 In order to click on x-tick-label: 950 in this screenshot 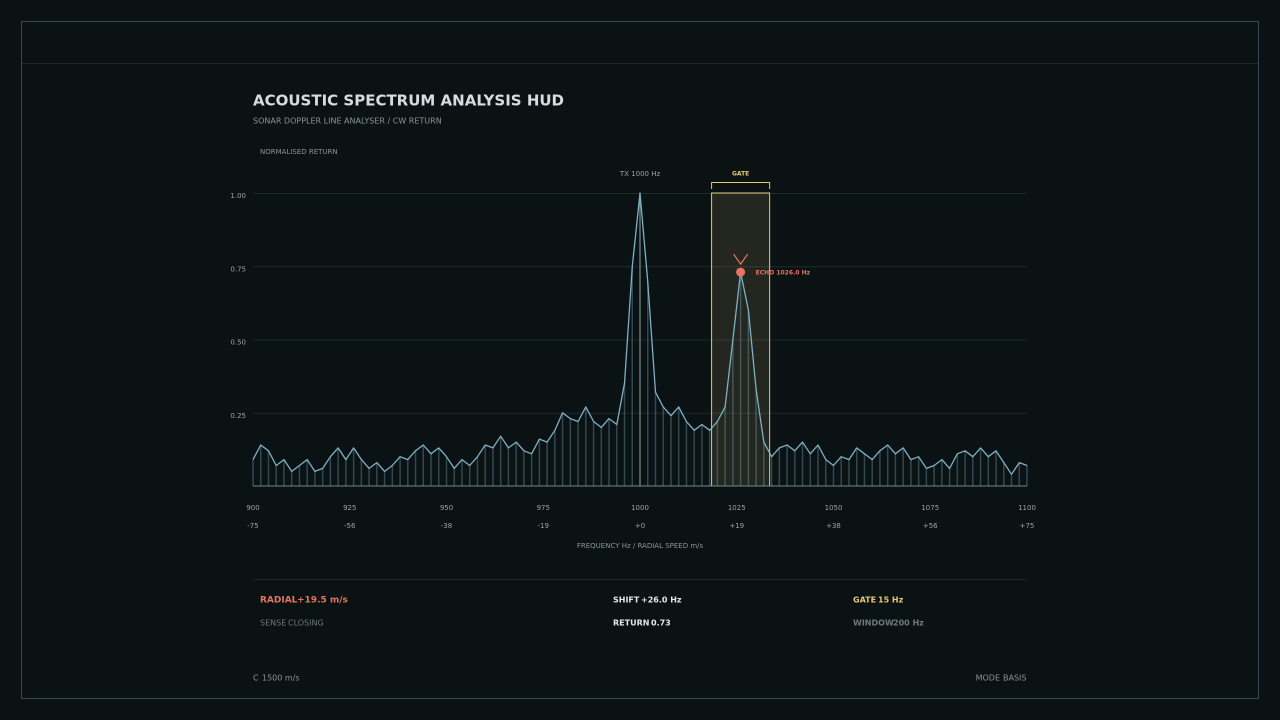, I will do `click(446, 508)`.